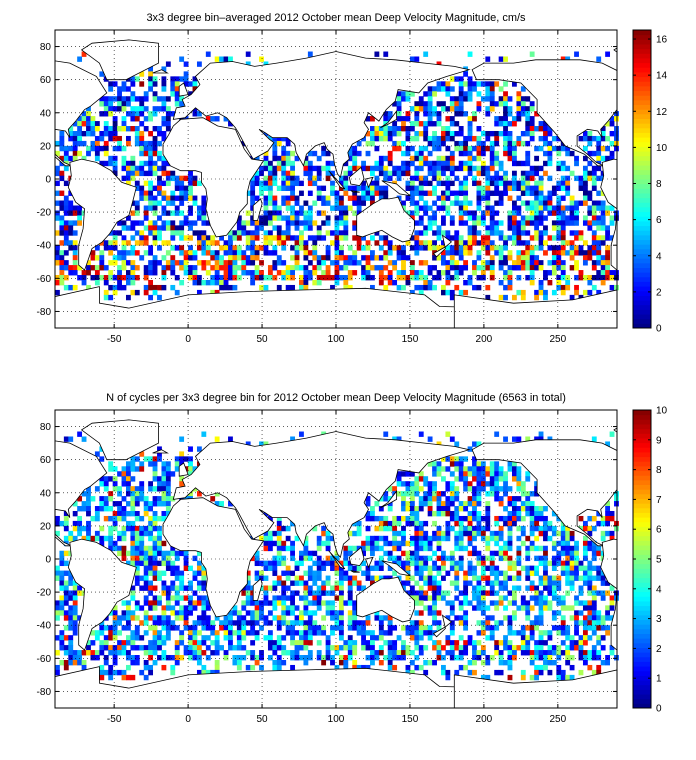 The height and width of the screenshot is (760, 696). Describe the element at coordinates (642, 126) in the screenshot. I see `colorbar-segment` at that location.